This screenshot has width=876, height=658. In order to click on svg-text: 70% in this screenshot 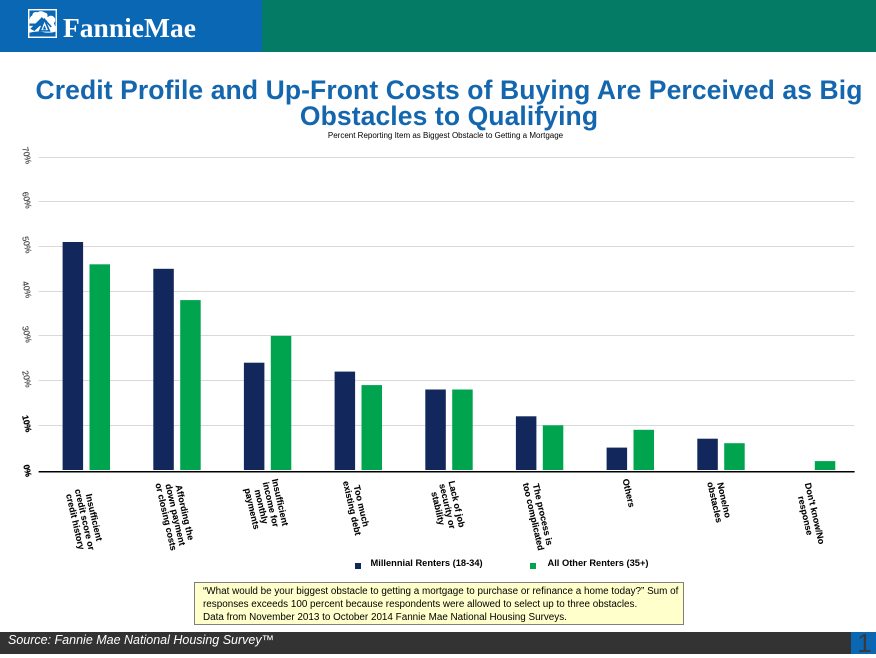, I will do `click(27, 155)`.